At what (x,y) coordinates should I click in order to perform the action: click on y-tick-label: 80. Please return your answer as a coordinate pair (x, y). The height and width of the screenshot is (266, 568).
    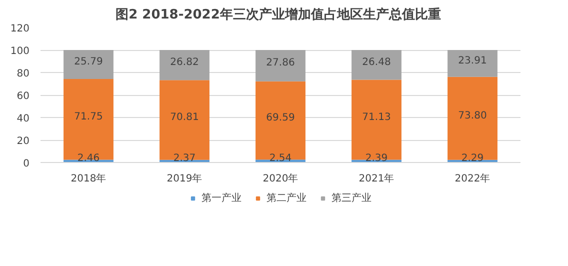
    Looking at the image, I should click on (23, 74).